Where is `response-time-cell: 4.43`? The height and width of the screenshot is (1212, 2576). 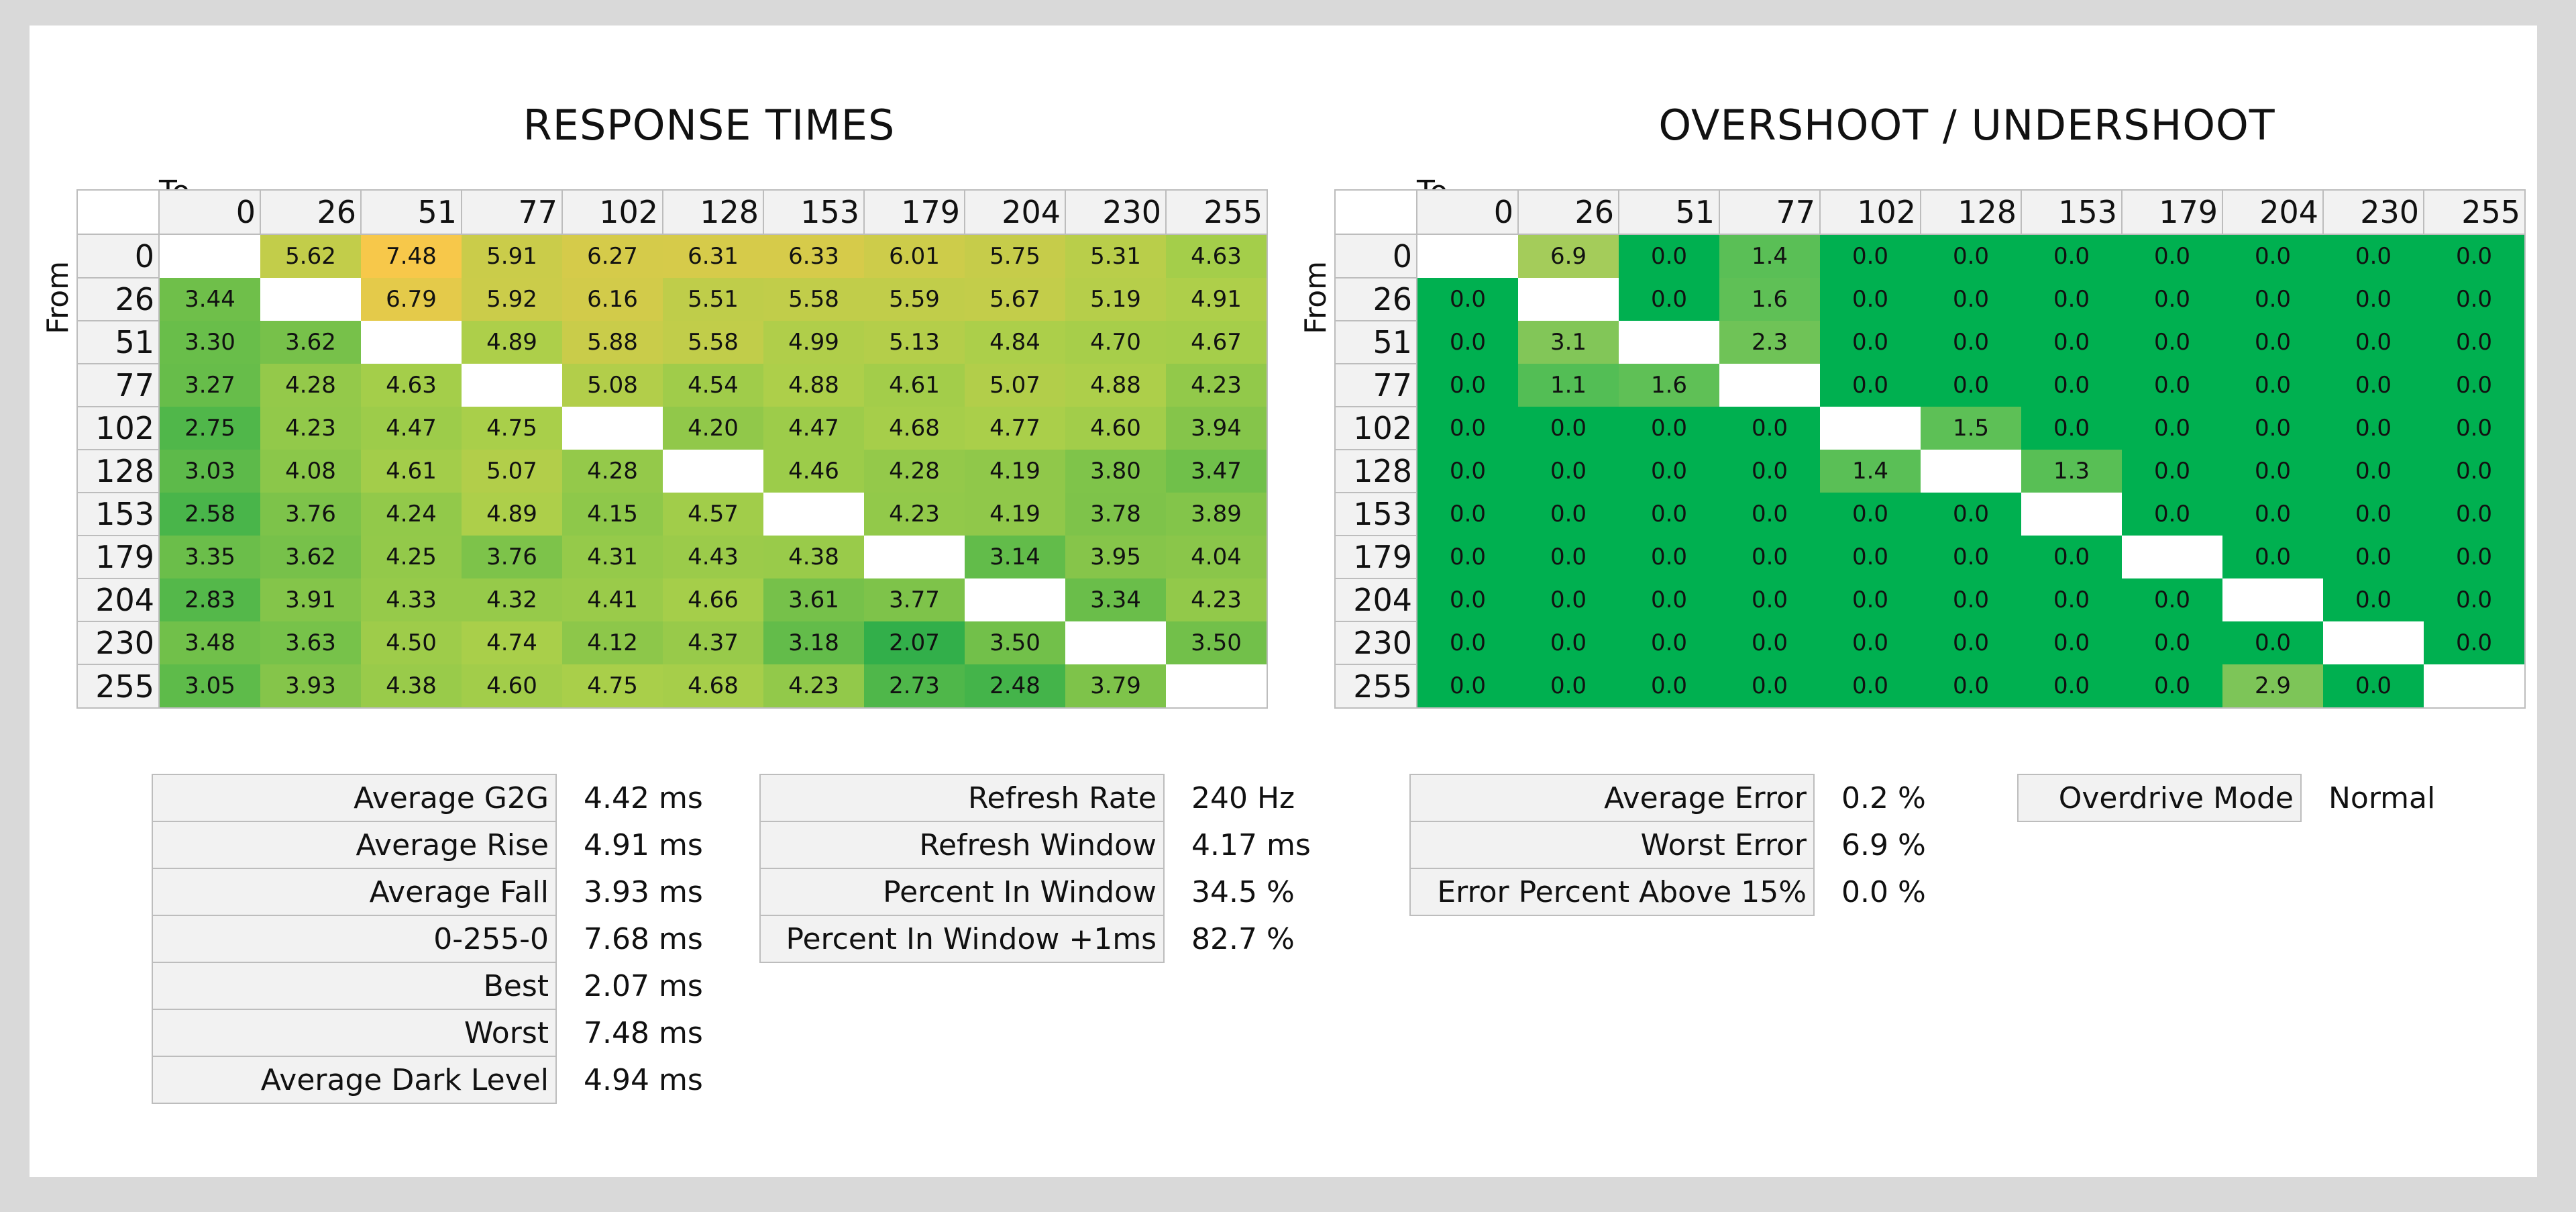 response-time-cell: 4.43 is located at coordinates (713, 557).